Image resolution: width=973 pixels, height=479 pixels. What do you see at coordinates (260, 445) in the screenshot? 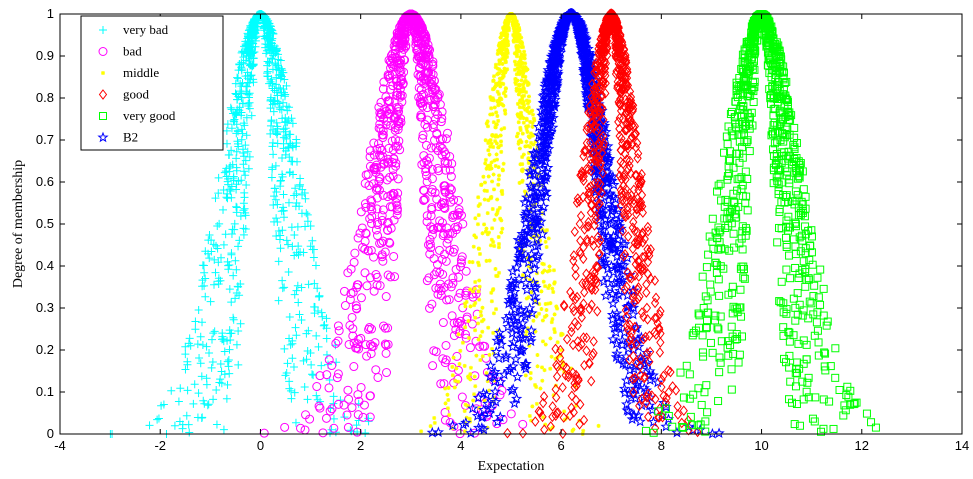
I see `x-tick-label: 0` at bounding box center [260, 445].